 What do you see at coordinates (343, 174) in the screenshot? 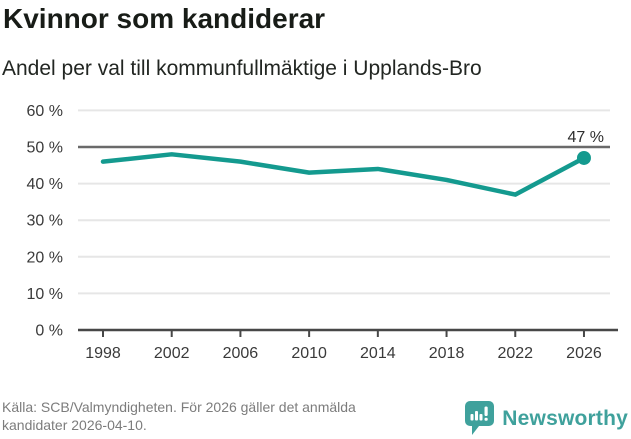
I see `data-line` at bounding box center [343, 174].